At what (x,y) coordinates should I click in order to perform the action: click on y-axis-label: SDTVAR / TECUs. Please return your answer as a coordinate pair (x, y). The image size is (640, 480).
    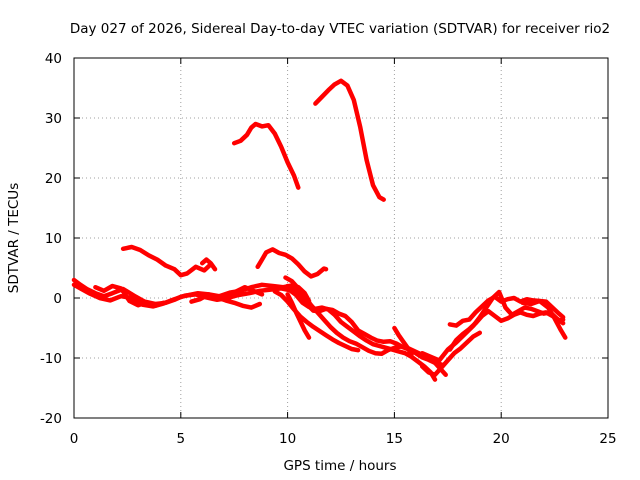
    Looking at the image, I should click on (14, 238).